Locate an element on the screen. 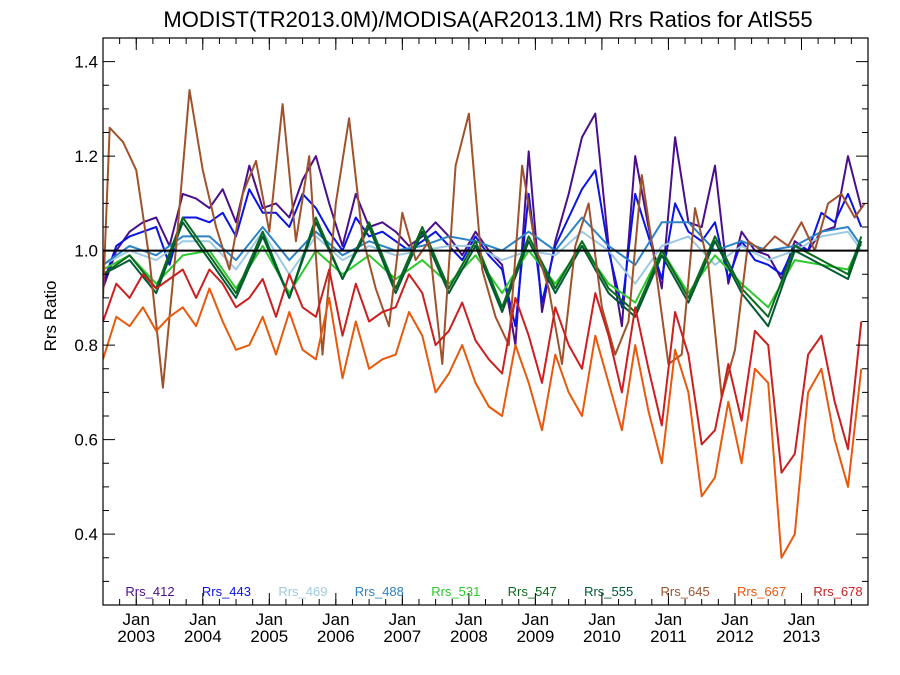 This screenshot has height=675, width=900. legend-item-rrs-678: Rrs_678 is located at coordinates (837, 591).